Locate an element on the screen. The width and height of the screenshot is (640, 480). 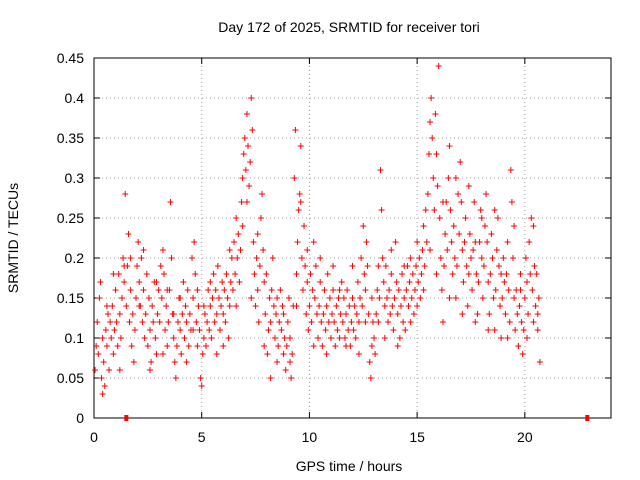
x-tick-label: 20 is located at coordinates (525, 437).